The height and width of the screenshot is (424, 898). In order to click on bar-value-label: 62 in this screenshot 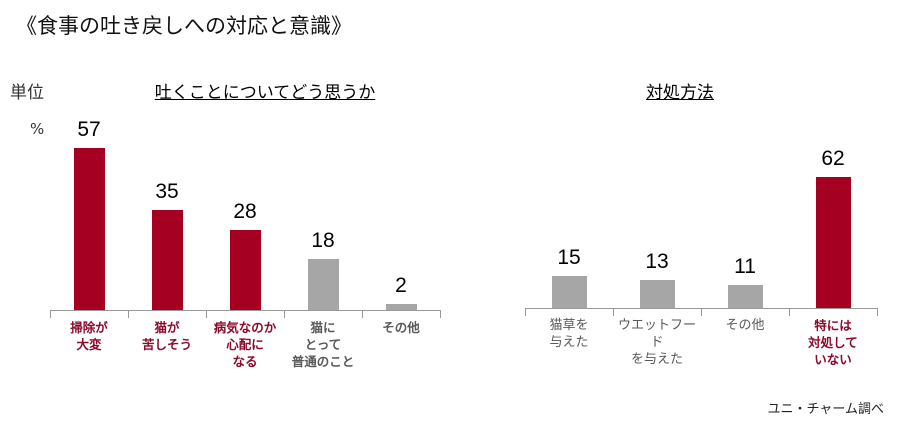, I will do `click(833, 158)`.